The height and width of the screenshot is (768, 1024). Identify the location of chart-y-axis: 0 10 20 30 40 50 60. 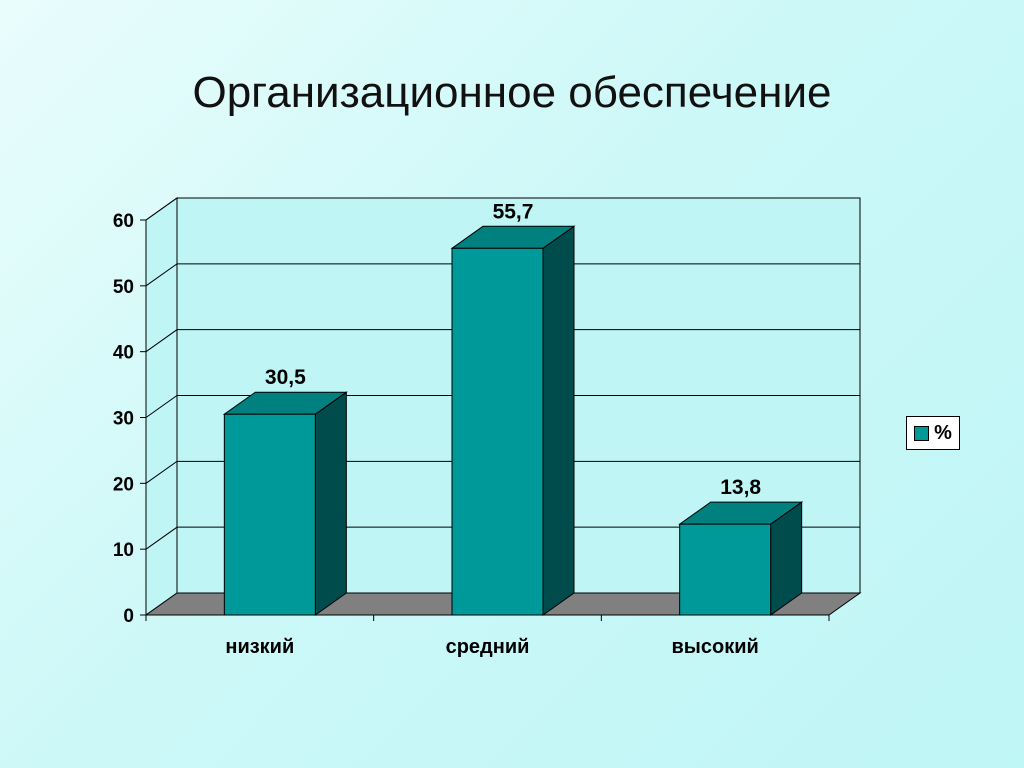
(130, 419).